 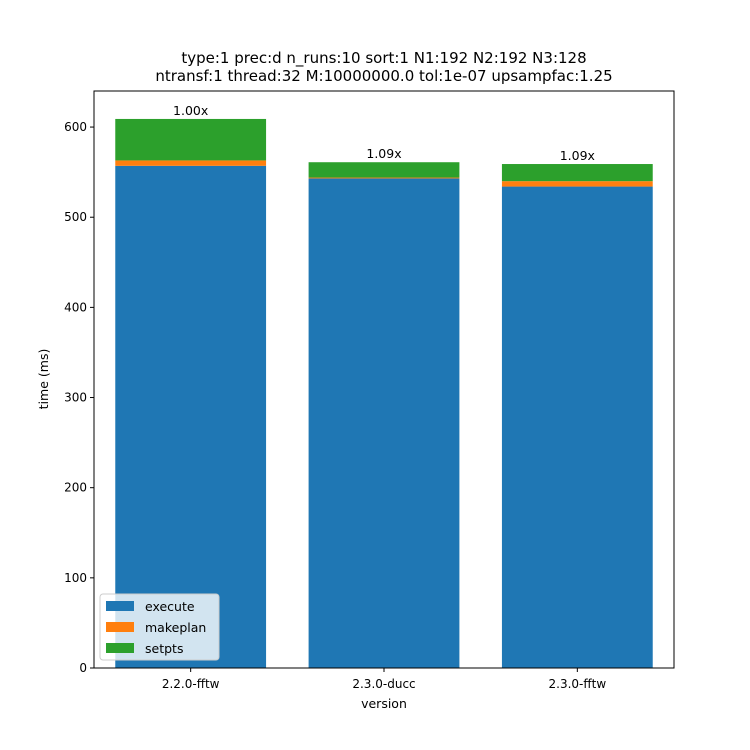 What do you see at coordinates (75, 398) in the screenshot?
I see `y-tick-label-3: 300` at bounding box center [75, 398].